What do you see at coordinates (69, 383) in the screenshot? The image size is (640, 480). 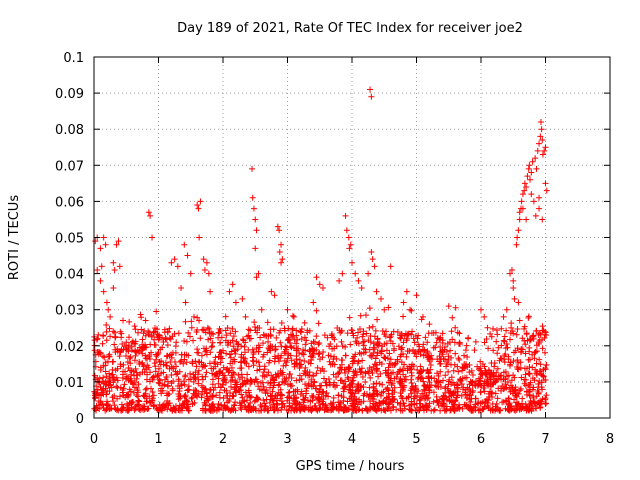 I see `y-tick-label: 0.01` at bounding box center [69, 383].